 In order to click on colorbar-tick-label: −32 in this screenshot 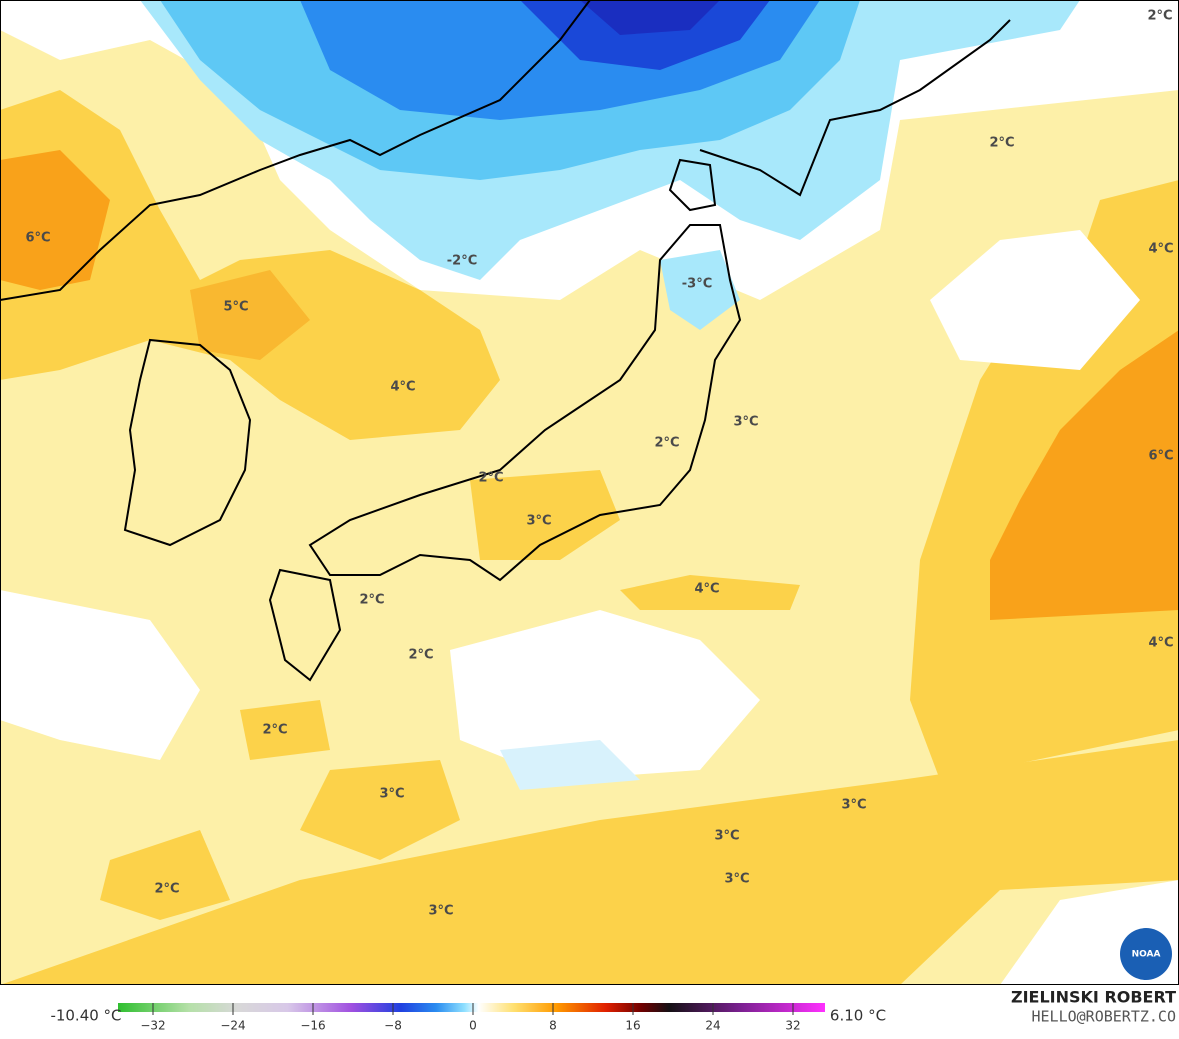, I will do `click(152, 1026)`.